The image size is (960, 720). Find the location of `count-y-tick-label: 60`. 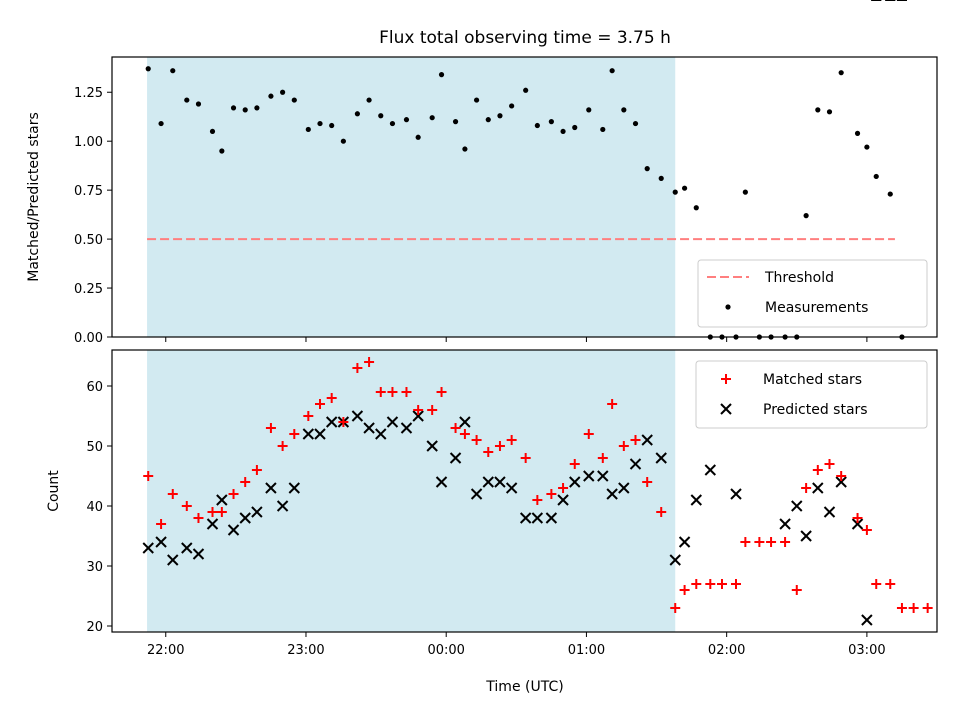

count-y-tick-label: 60 is located at coordinates (94, 387).